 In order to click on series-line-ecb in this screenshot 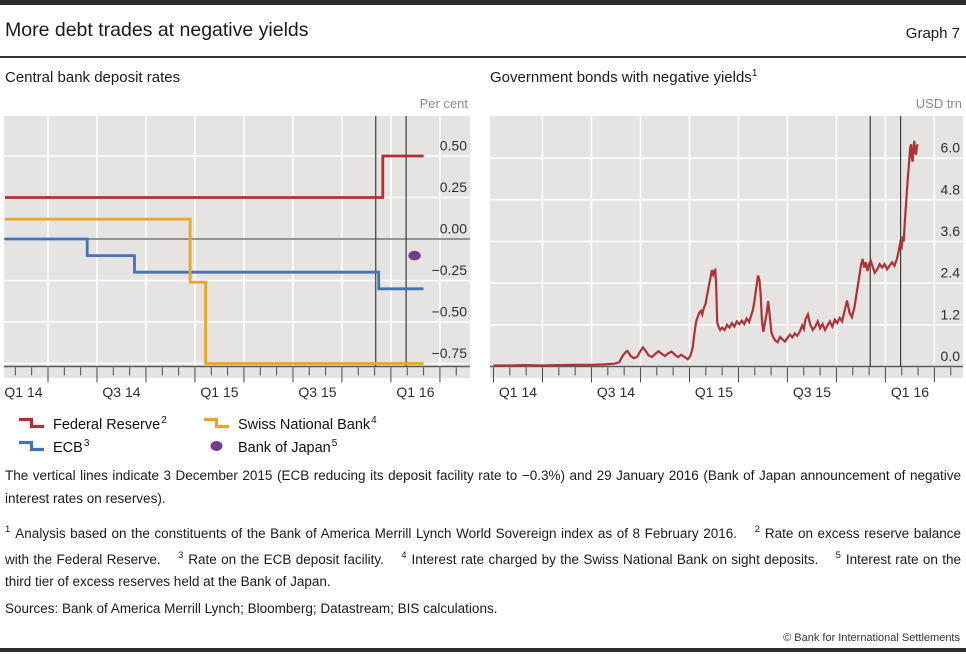, I will do `click(214, 264)`.